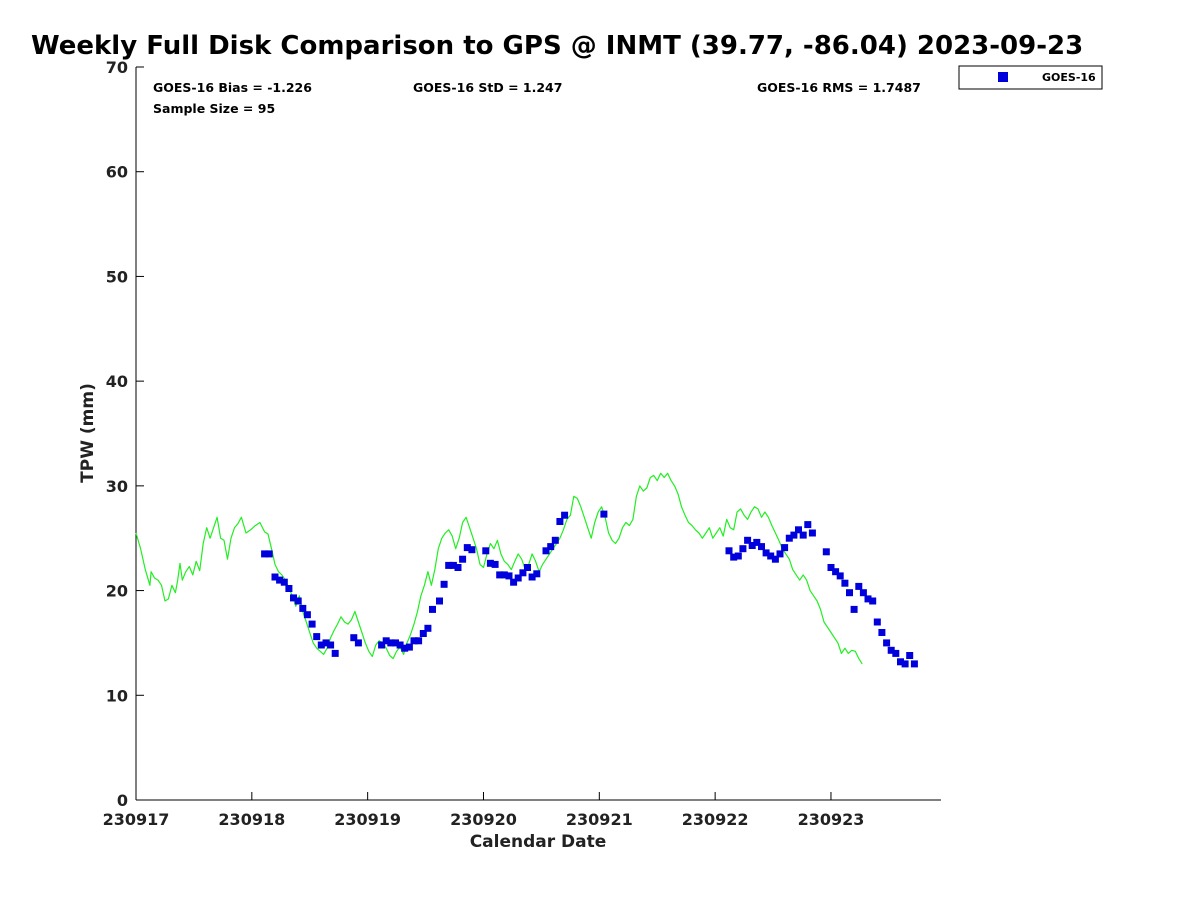 The image size is (1200, 900). Describe the element at coordinates (136, 819) in the screenshot. I see `x-tick-label: 230917` at that location.